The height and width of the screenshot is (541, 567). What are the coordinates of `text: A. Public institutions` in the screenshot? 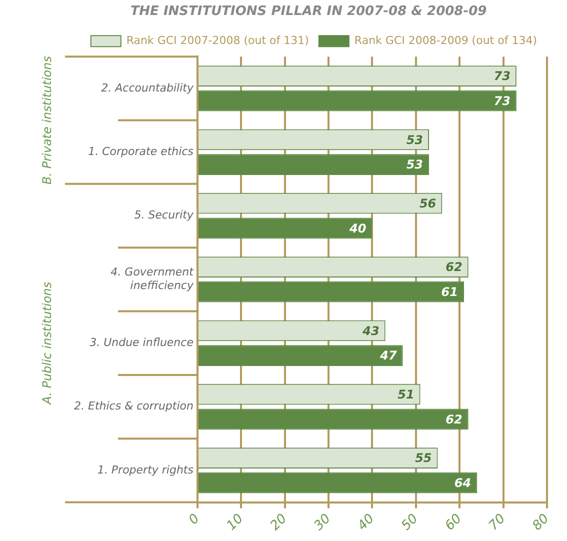 It's located at (47, 344).